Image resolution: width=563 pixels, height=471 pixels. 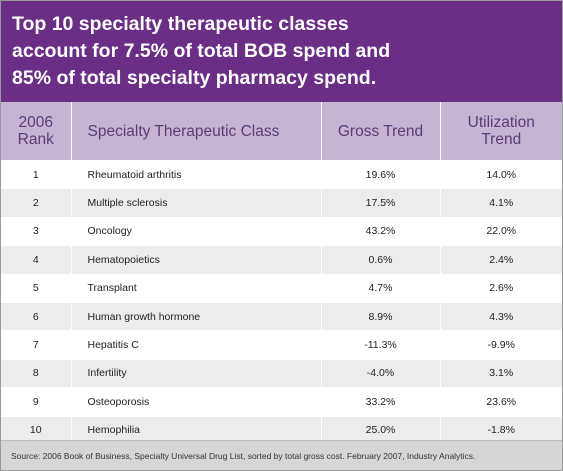 I want to click on rank-cell: 4, so click(x=36, y=260).